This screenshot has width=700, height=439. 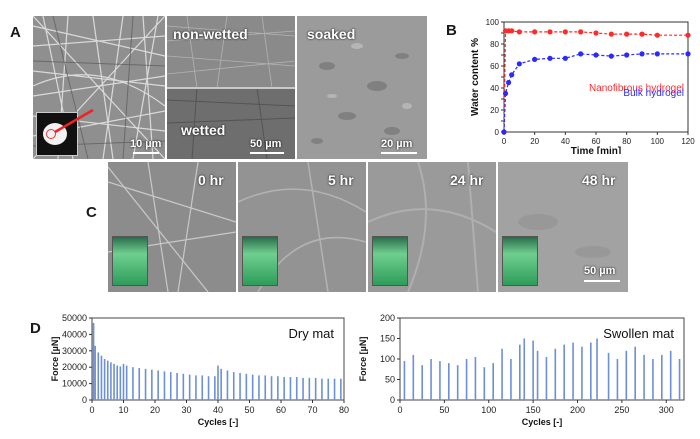 What do you see at coordinates (74, 334) in the screenshot?
I see `y-tick-label: 40000` at bounding box center [74, 334].